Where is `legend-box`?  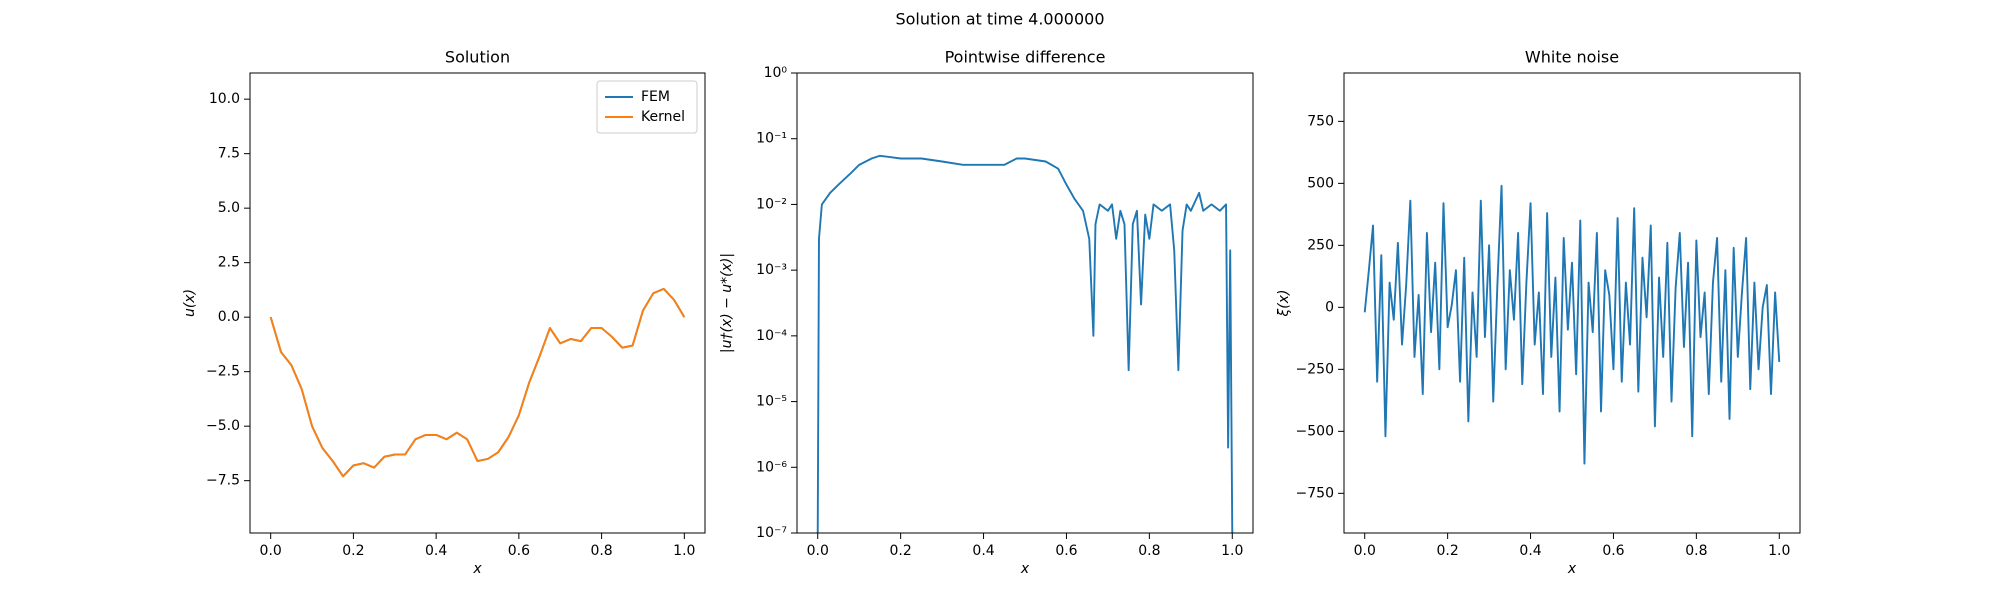
legend-box is located at coordinates (647, 107).